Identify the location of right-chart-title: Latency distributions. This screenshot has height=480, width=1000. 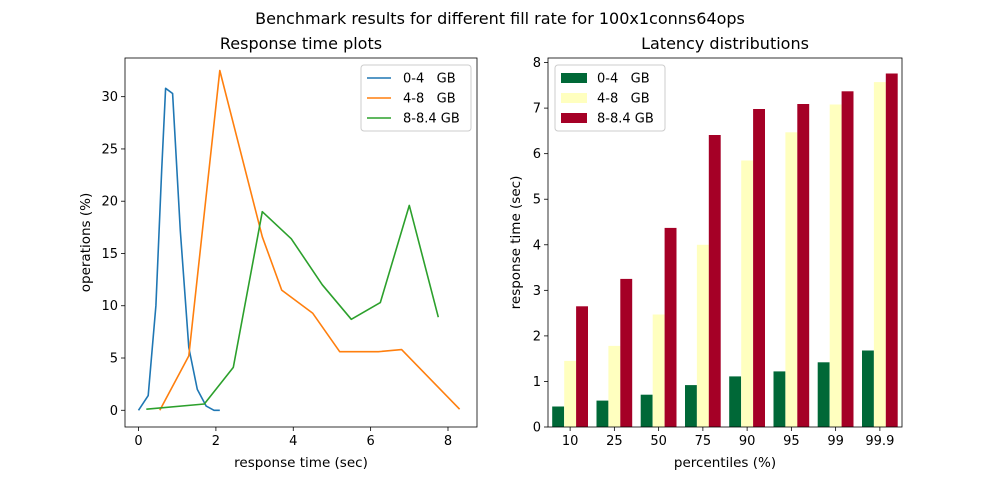
(725, 43).